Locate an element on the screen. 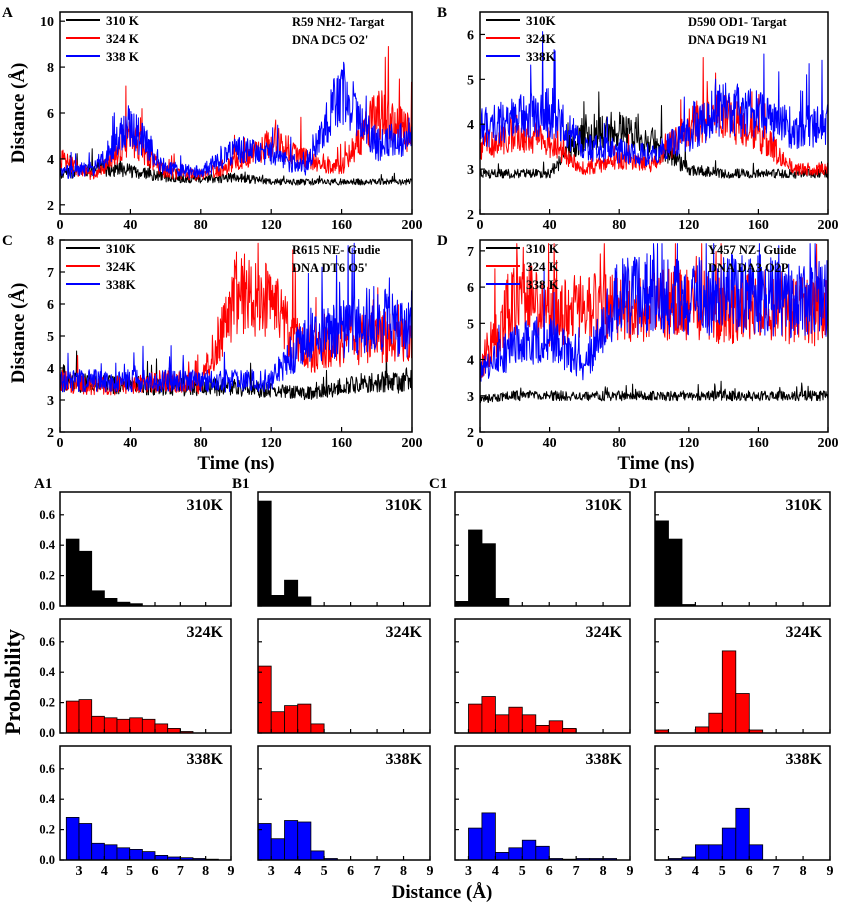 This screenshot has height=907, width=850. y-tick-label: 10 is located at coordinates (47, 22).